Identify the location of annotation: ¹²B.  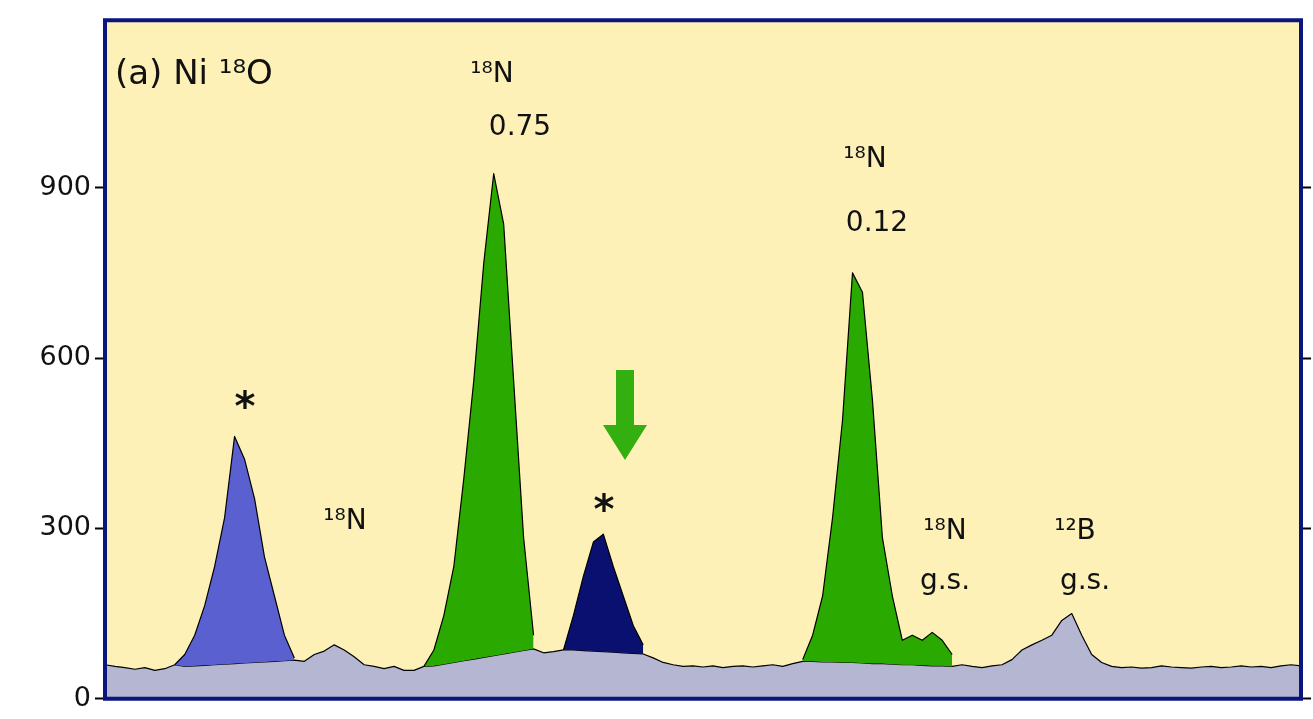
(1075, 530).